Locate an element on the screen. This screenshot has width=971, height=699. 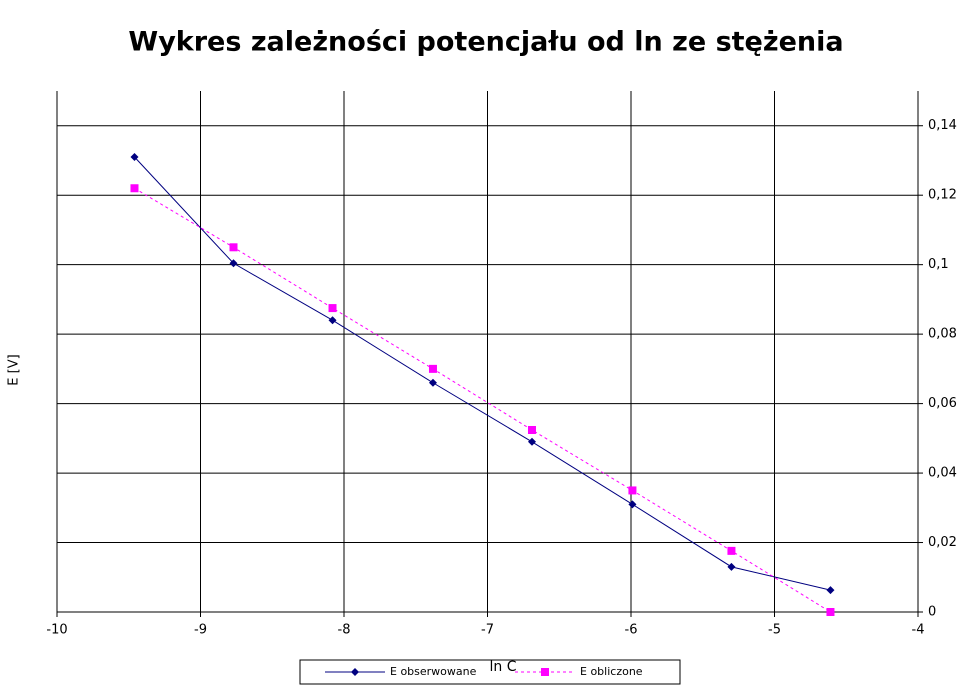
y-tick-label: 0,02 is located at coordinates (942, 542).